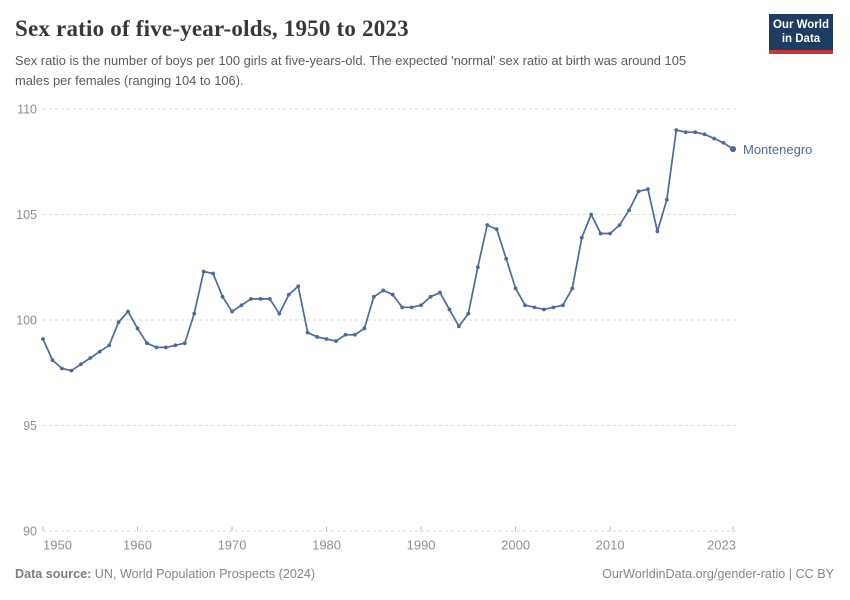 This screenshot has height=600, width=850. Describe the element at coordinates (718, 574) in the screenshot. I see `footer-link: OurWorldinData.org/gender-ratio | CC BY` at that location.